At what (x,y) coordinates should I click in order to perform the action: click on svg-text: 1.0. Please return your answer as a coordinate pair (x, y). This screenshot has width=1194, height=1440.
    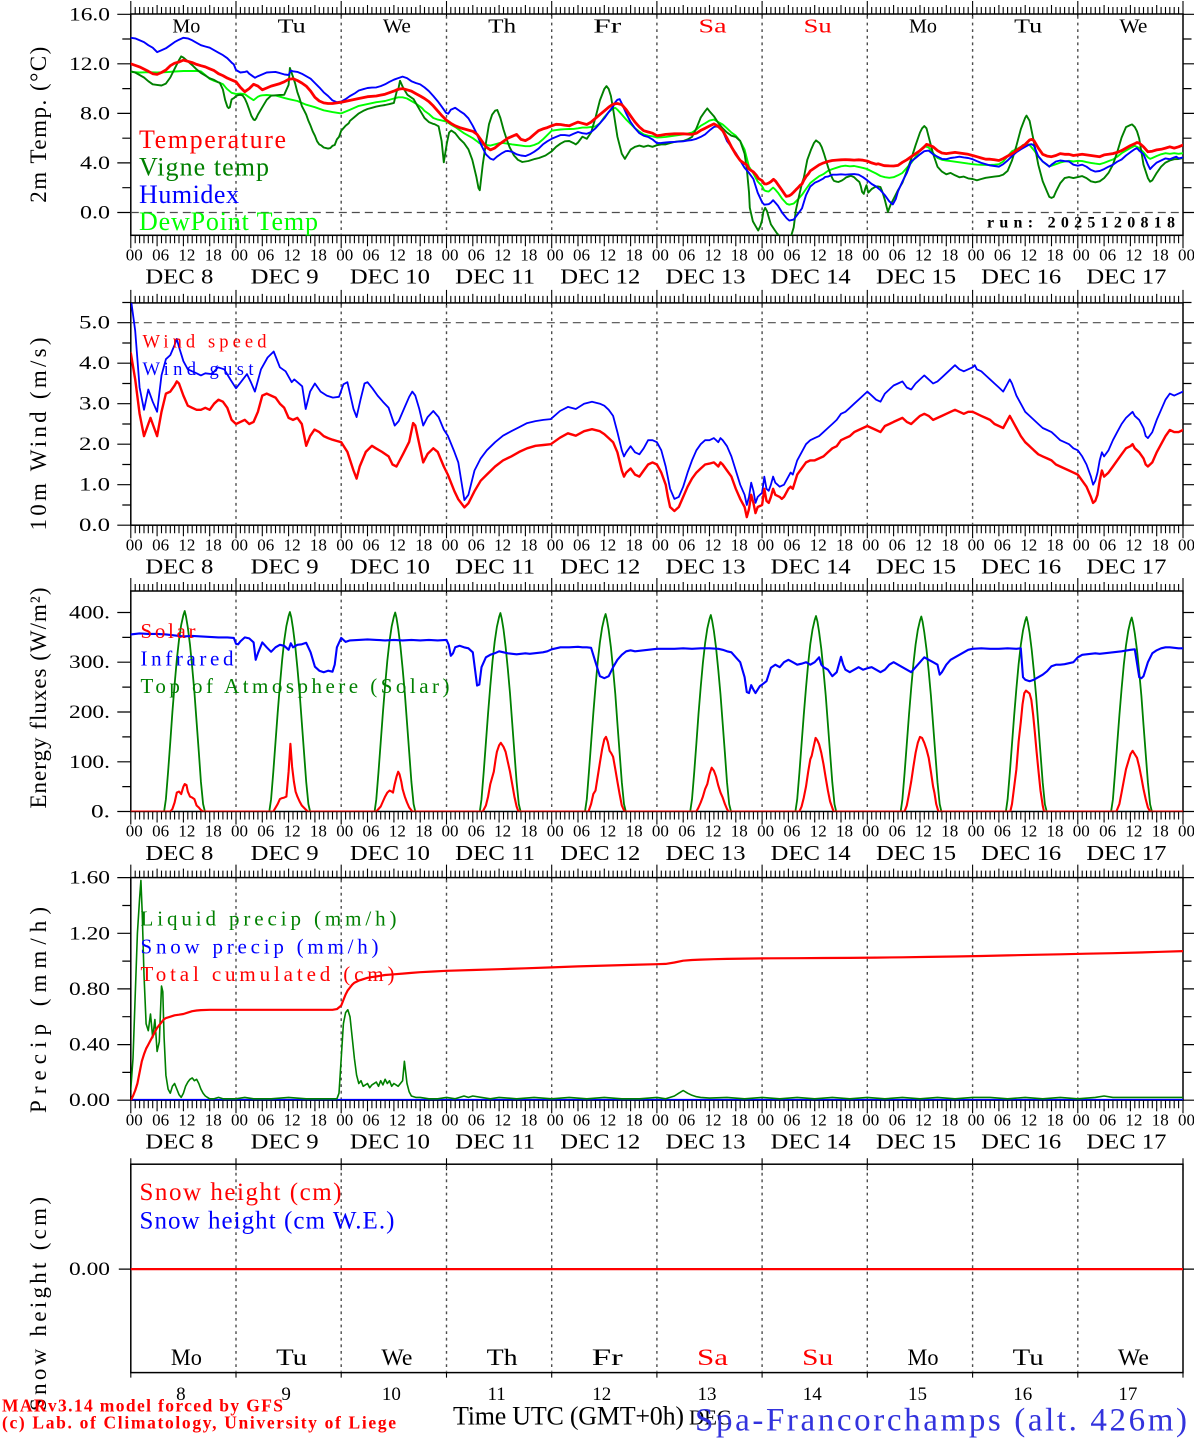
    Looking at the image, I should click on (94, 485).